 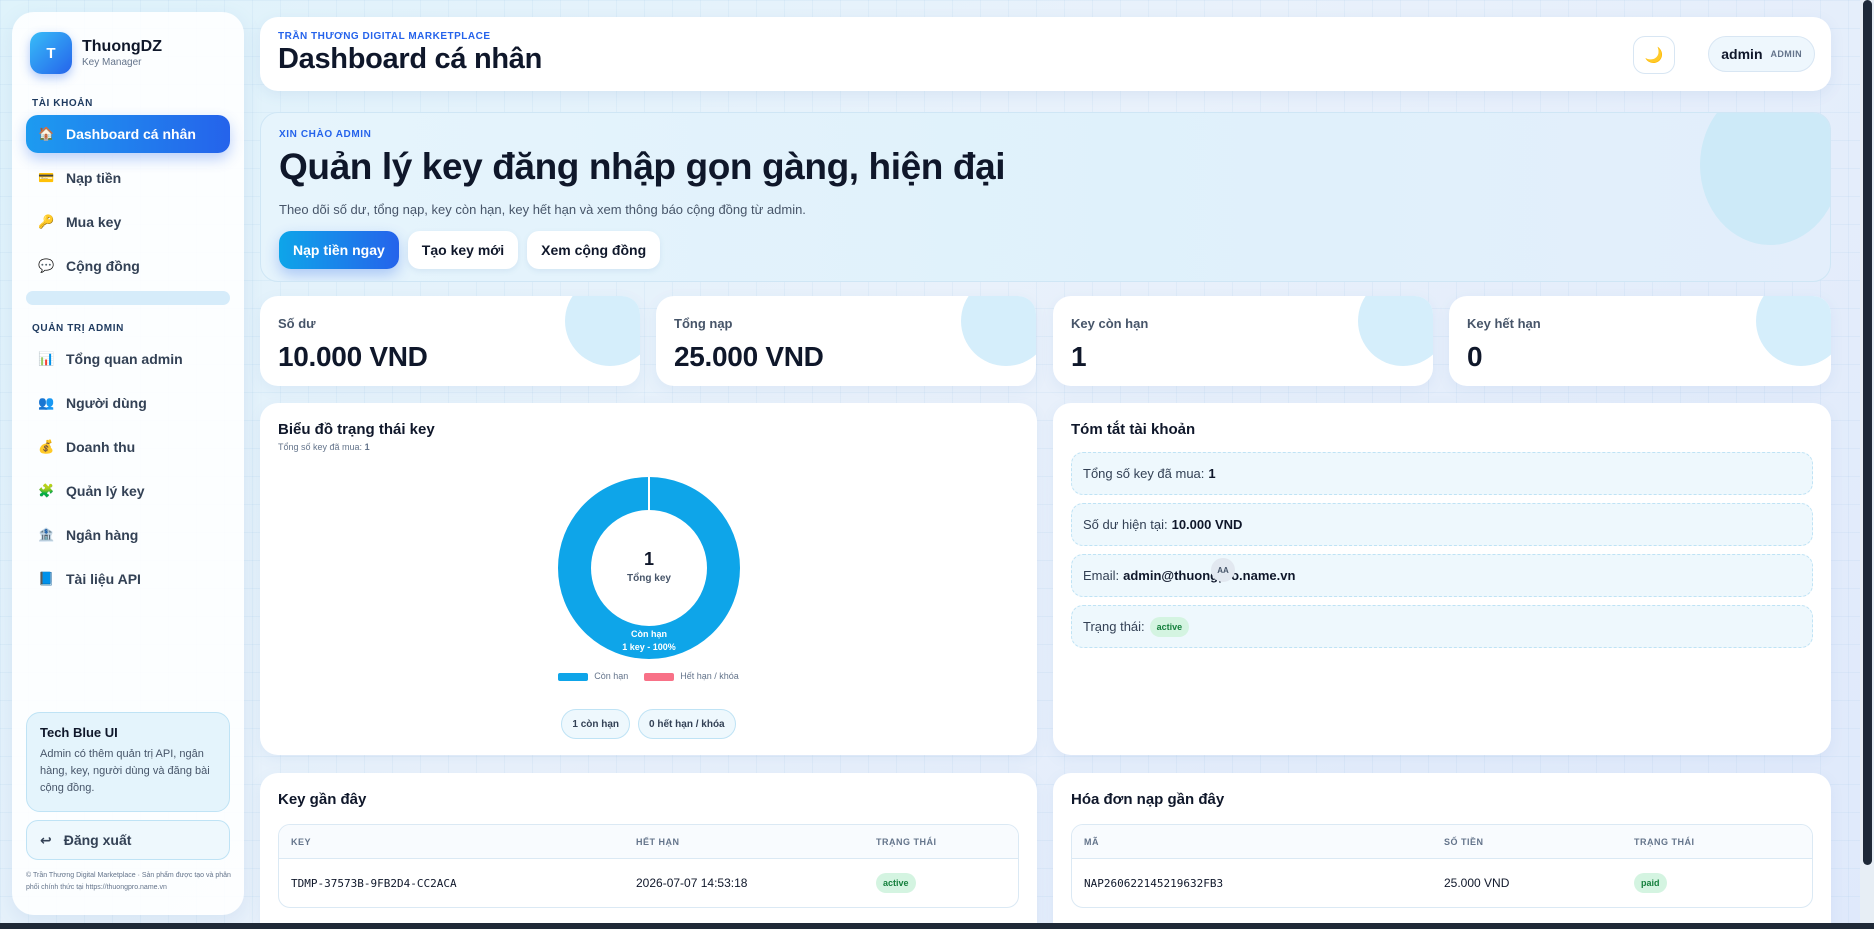 What do you see at coordinates (1125, 524) in the screenshot?
I see `summary-label: Số dư hiện tại:` at bounding box center [1125, 524].